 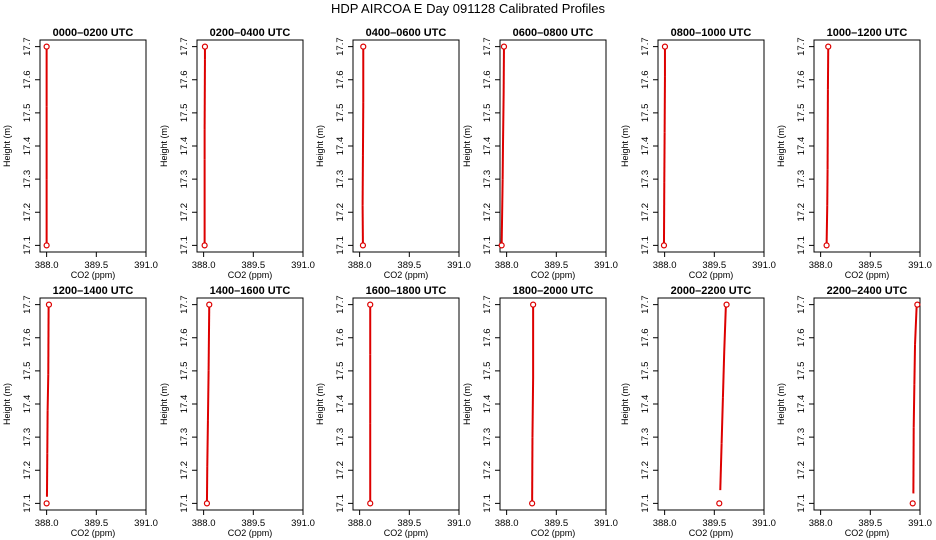 I want to click on panel-title: 0000–0200 UTC, so click(x=93, y=33).